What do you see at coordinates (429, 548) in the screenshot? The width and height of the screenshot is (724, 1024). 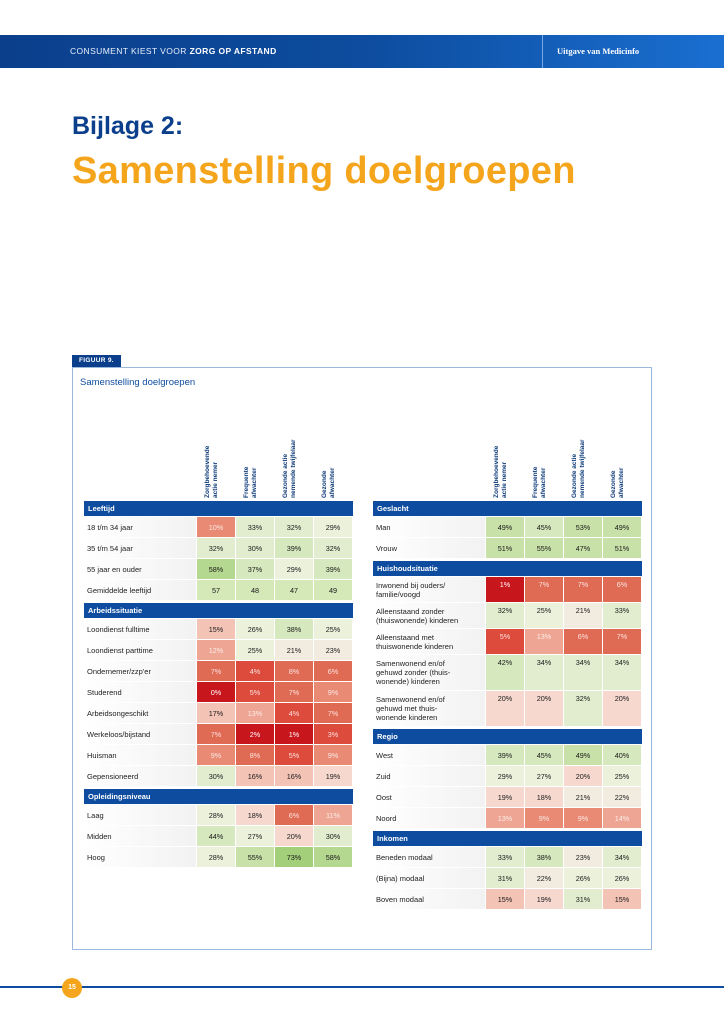 I see `row-label: Vrouw` at bounding box center [429, 548].